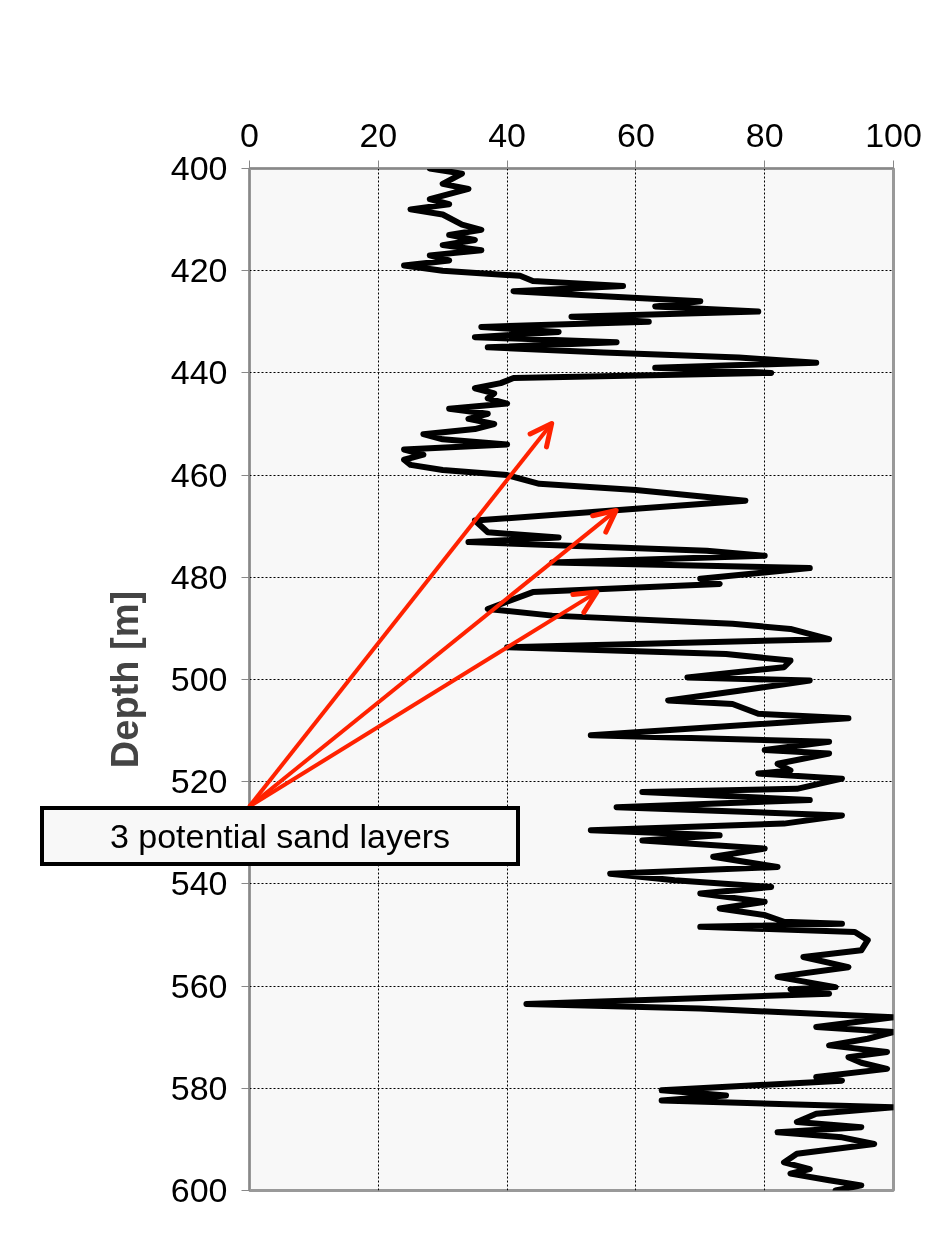 The width and height of the screenshot is (948, 1252). Describe the element at coordinates (199, 679) in the screenshot. I see `y-tick-label: 500` at that location.